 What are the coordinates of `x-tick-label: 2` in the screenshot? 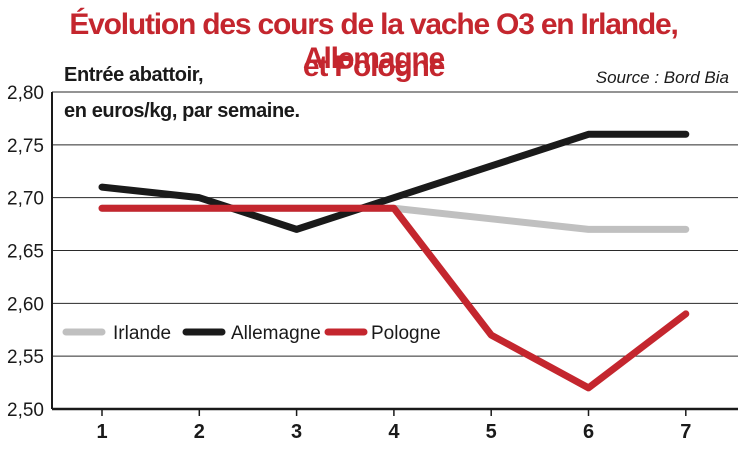 It's located at (199, 432).